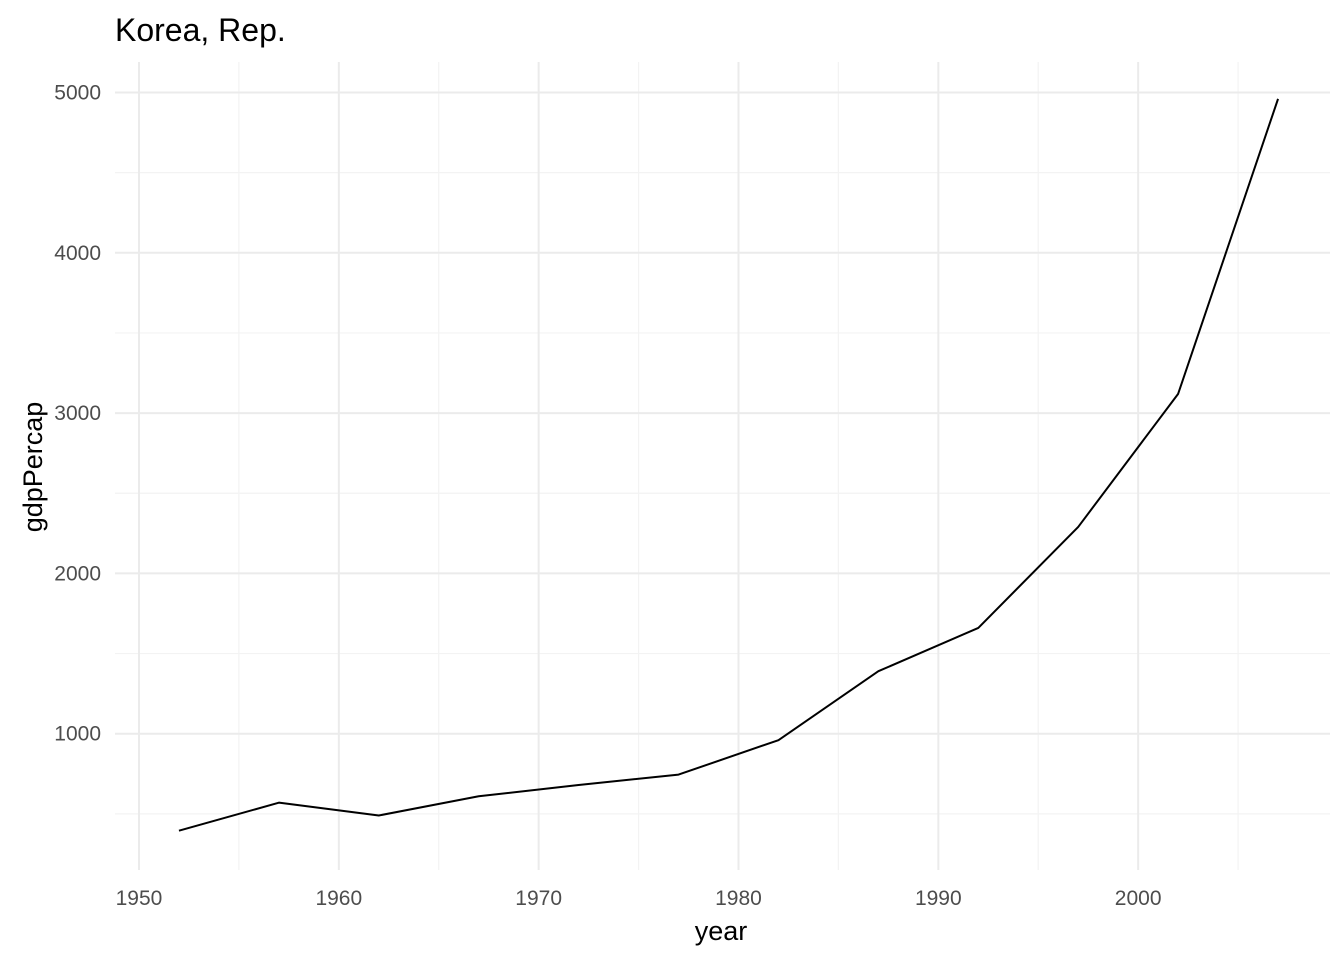 The image size is (1344, 960). Describe the element at coordinates (639, 898) in the screenshot. I see `x-axis-ticks: 1950 1960 1970 1980 1990 2000` at that location.